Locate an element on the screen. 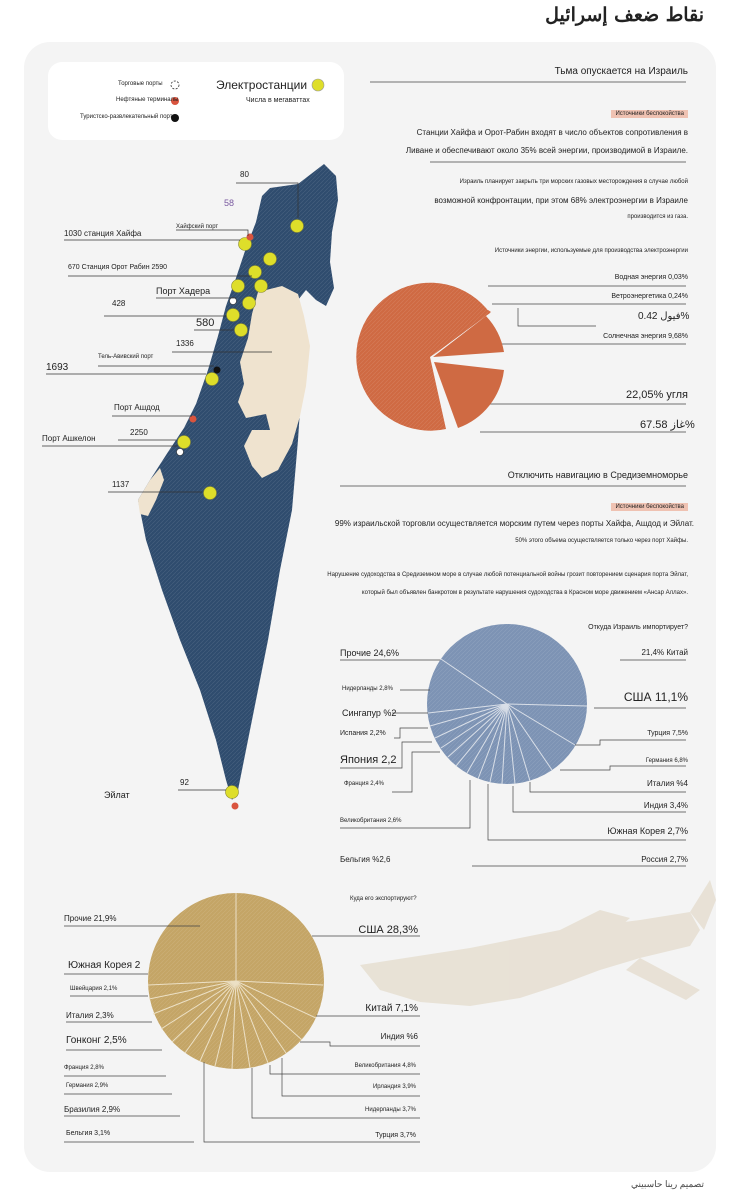  import-question: Откуда Израиль импортирует? is located at coordinates (638, 627).